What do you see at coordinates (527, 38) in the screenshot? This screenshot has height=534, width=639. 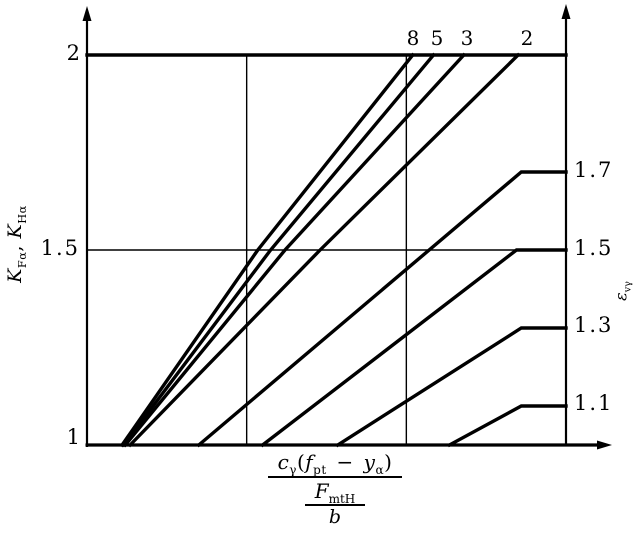 I see `curve-label-2: 2` at bounding box center [527, 38].